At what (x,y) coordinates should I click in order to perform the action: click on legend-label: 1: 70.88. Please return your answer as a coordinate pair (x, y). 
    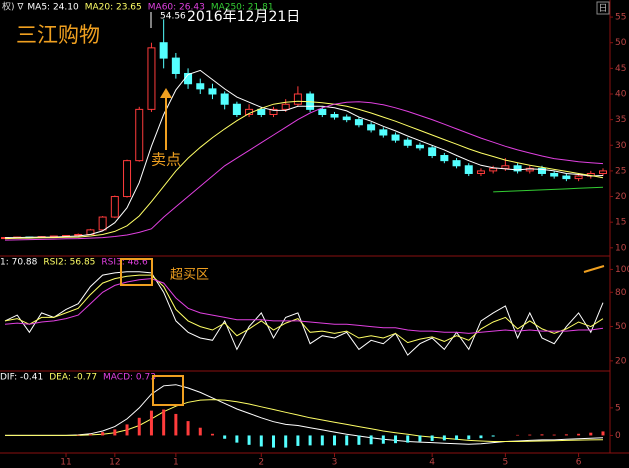
    Looking at the image, I should click on (19, 263).